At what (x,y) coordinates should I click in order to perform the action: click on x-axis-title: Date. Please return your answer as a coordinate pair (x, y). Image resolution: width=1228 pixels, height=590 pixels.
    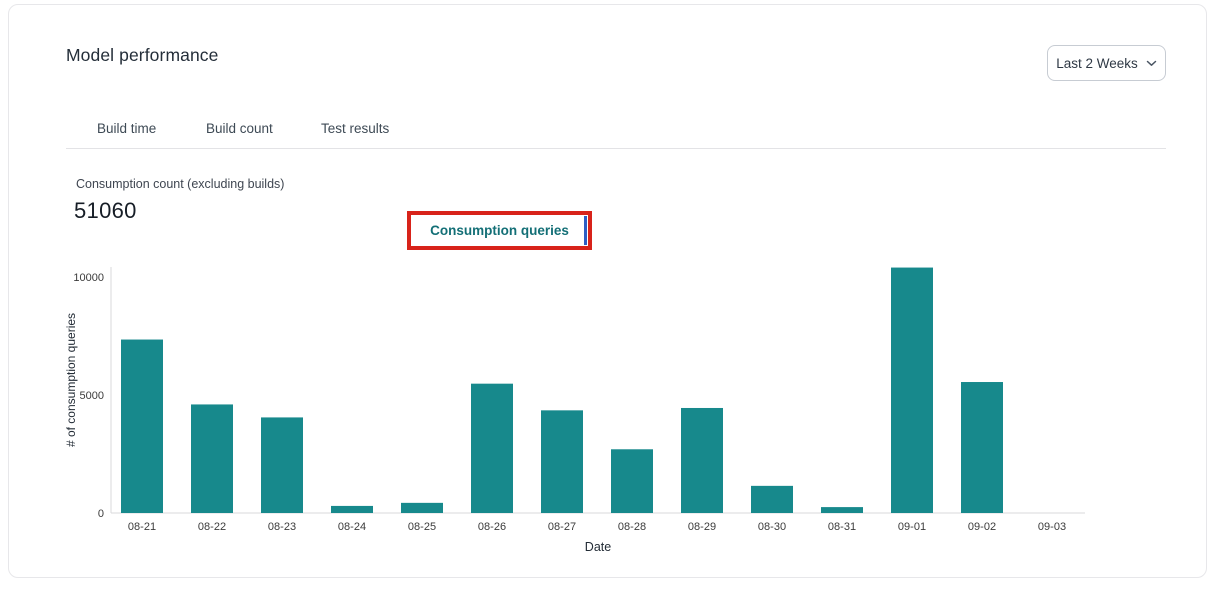
    Looking at the image, I should click on (598, 547).